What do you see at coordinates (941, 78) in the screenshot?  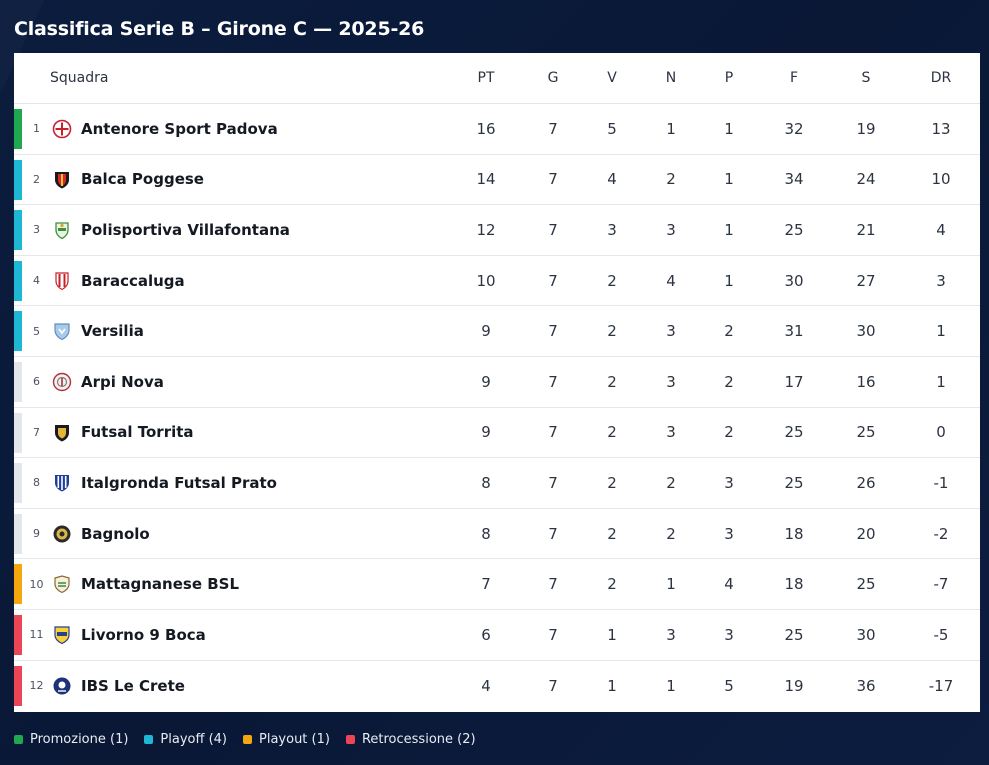 I see `header-goal-difference: DR` at bounding box center [941, 78].